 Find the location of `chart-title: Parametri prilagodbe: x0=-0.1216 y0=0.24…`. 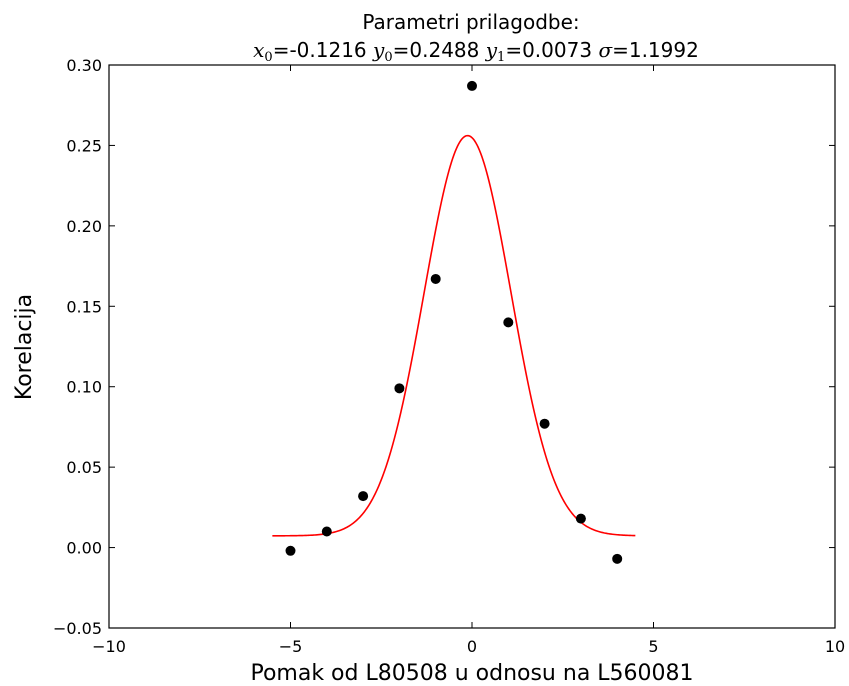

chart-title: Parametri prilagodbe: x0=-0.1216 y0=0.24… is located at coordinates (476, 37).